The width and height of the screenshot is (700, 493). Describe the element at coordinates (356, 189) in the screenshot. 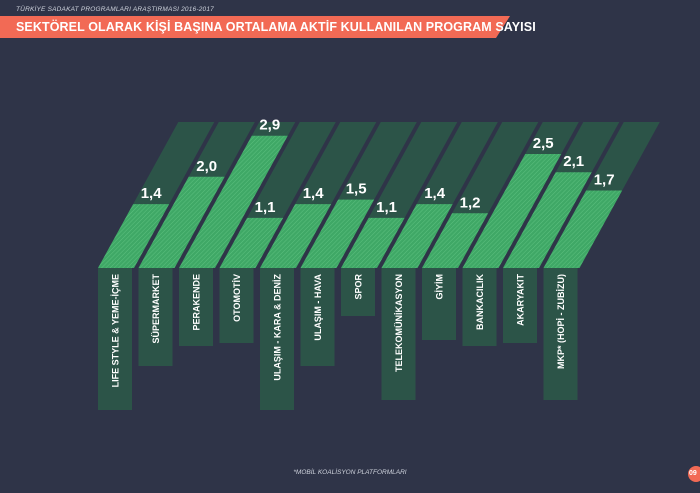

I see `data-label: 1,5` at that location.